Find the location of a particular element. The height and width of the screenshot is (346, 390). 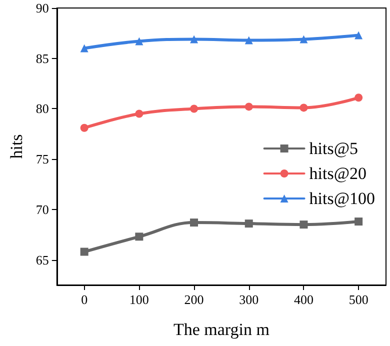

y-tick-label: 70 is located at coordinates (42, 209).